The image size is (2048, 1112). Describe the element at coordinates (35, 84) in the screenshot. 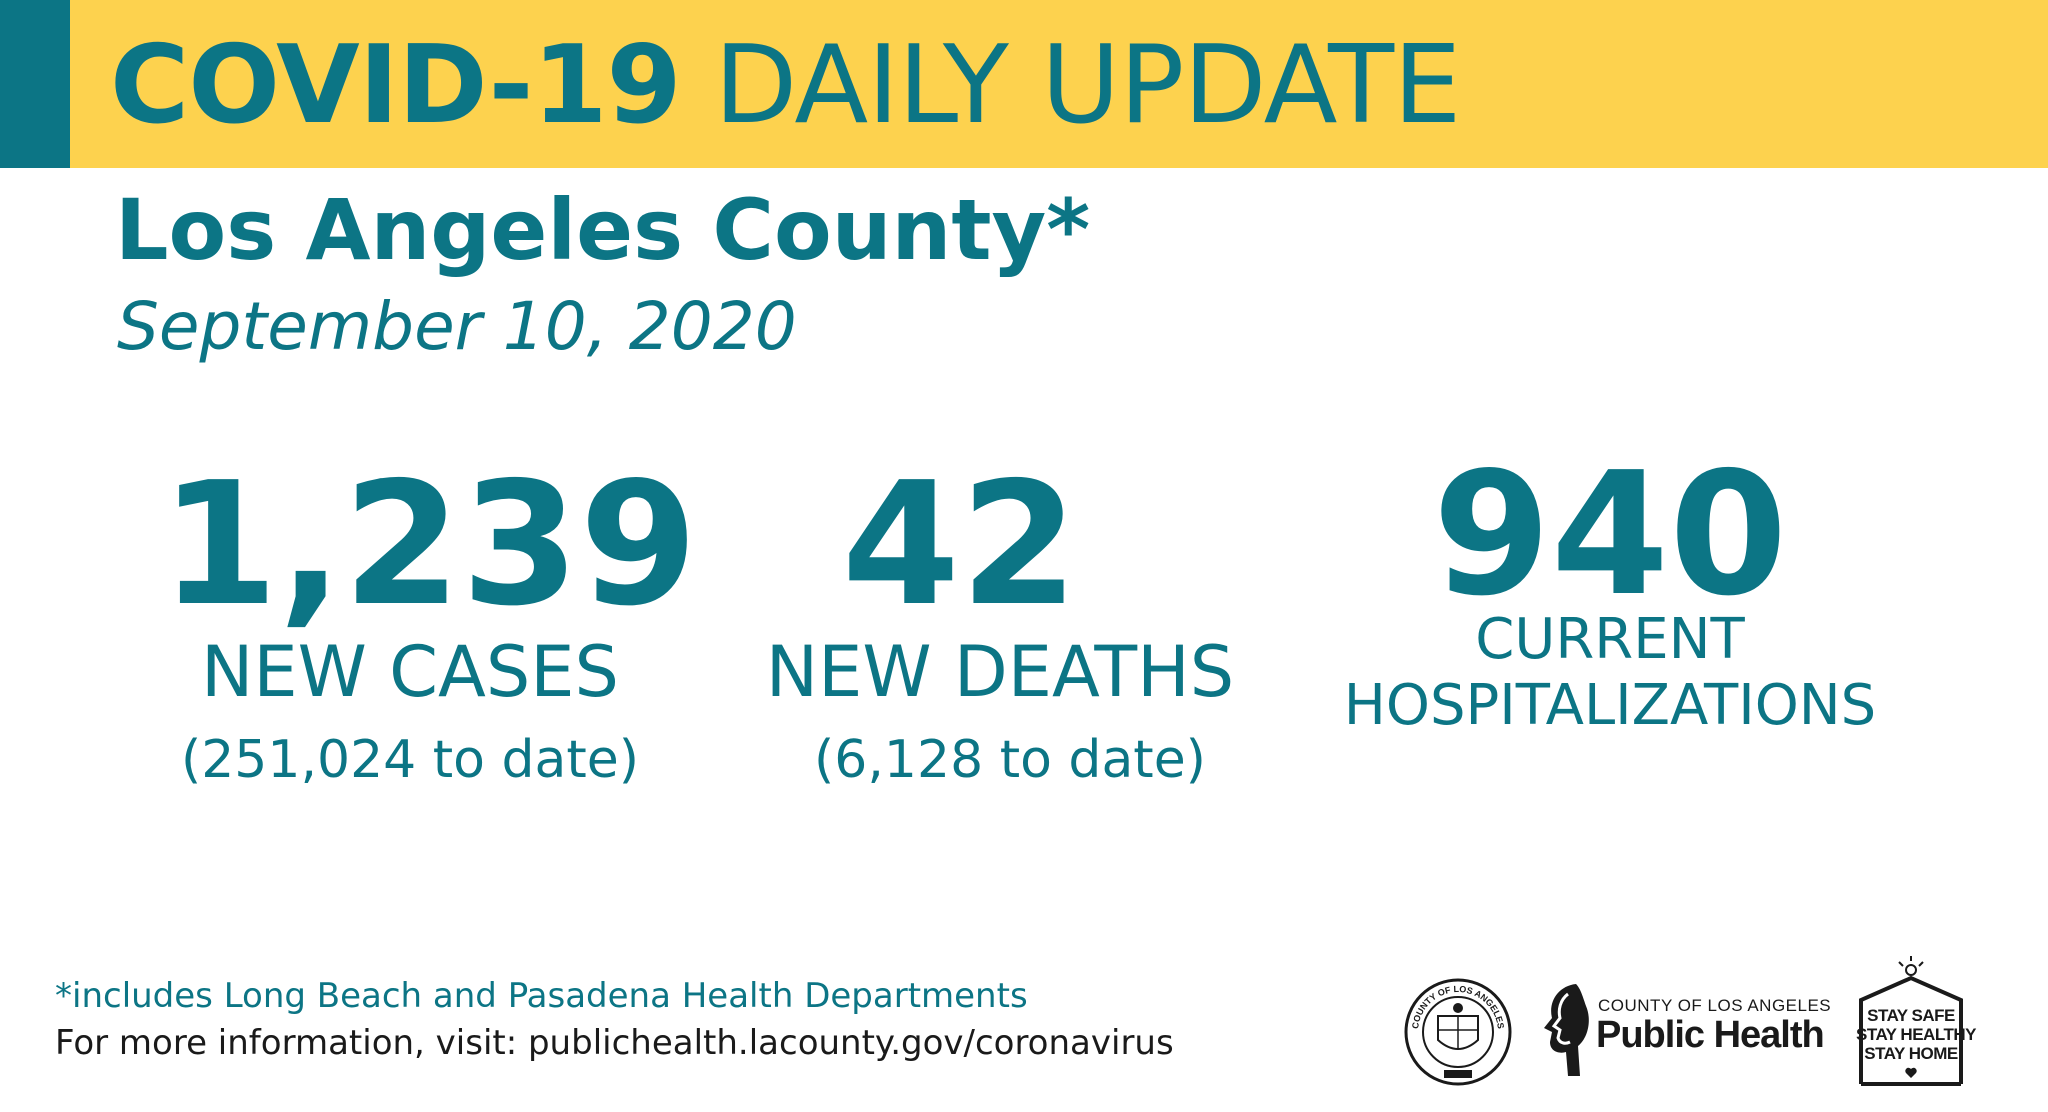

I see `banner-accent-bar` at that location.